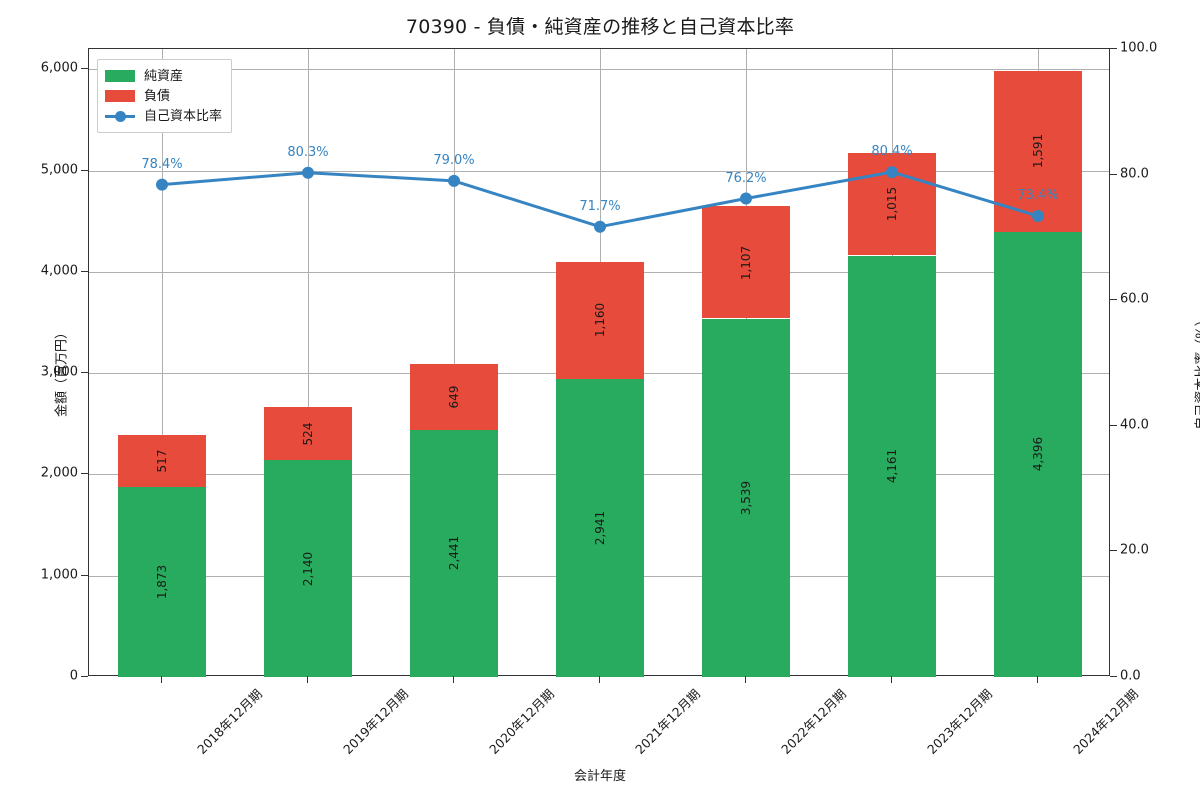 The width and height of the screenshot is (1200, 800). I want to click on bar-value-label: 4,161, so click(892, 466).